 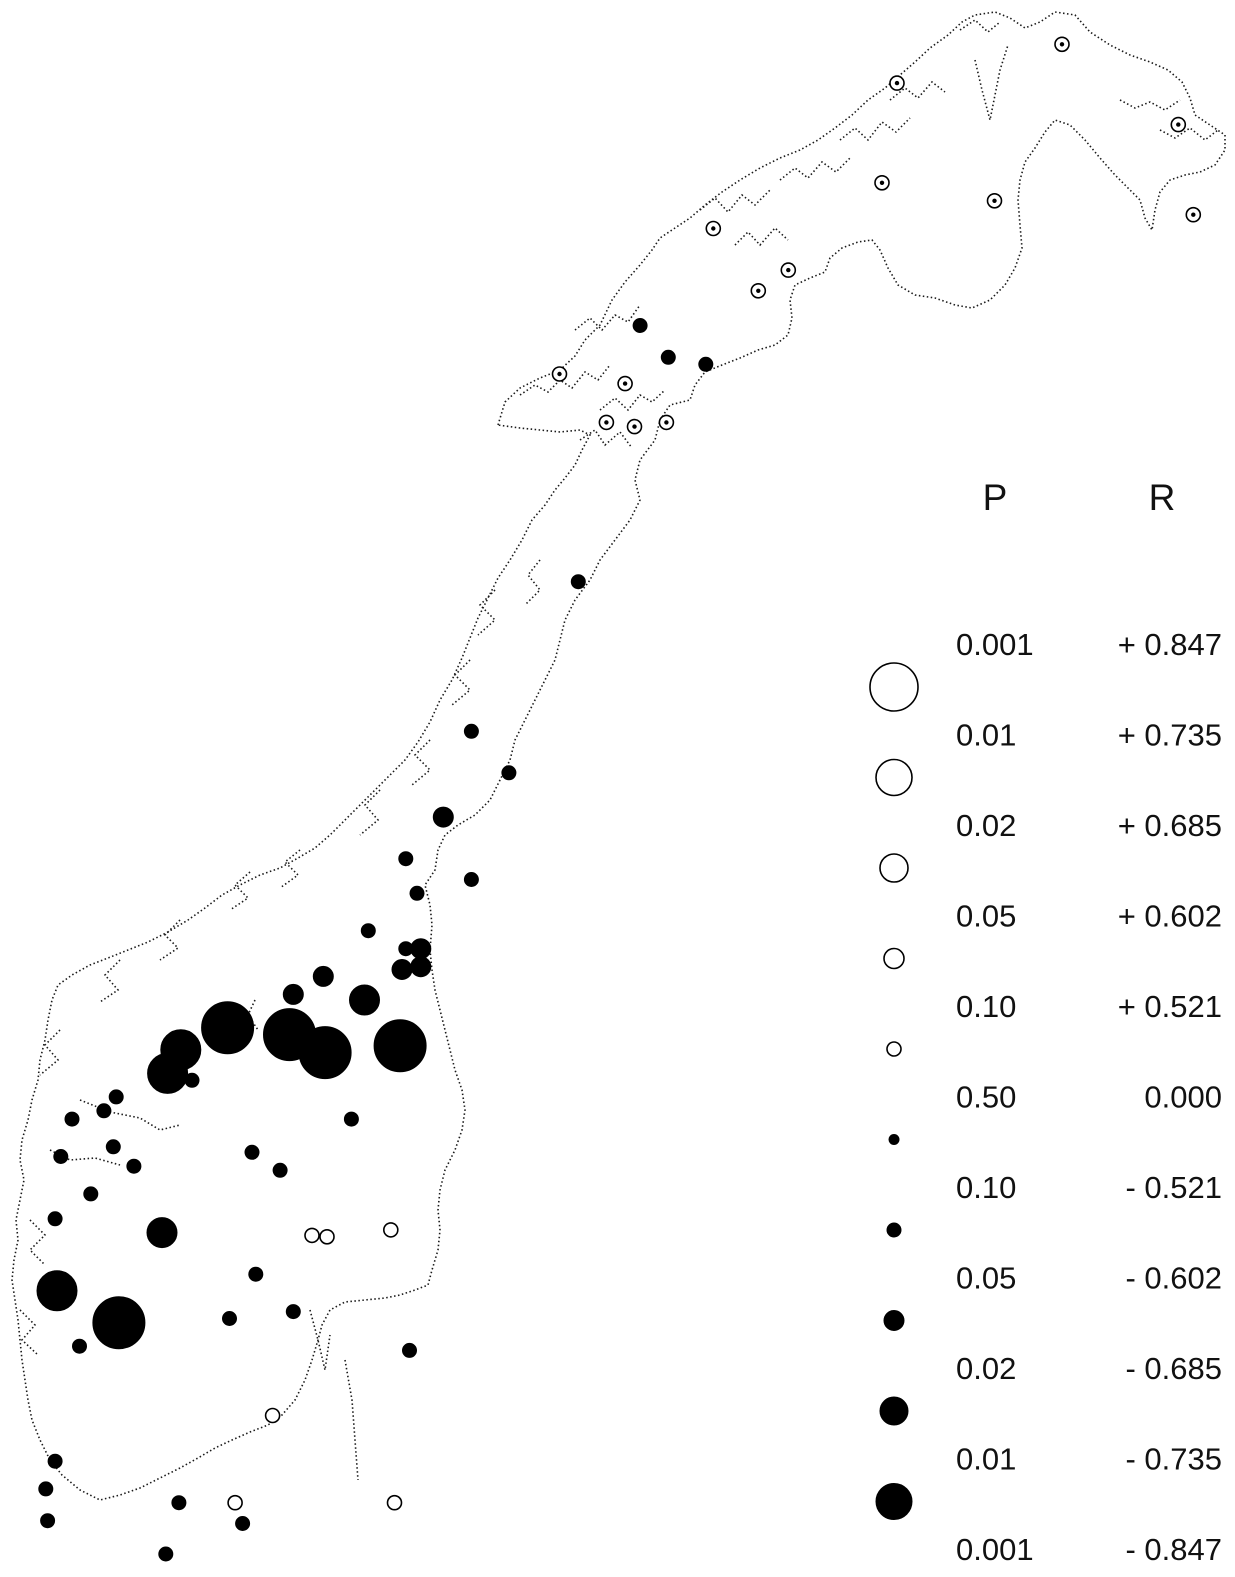 I want to click on legend-header-r: R, so click(x=1162, y=497).